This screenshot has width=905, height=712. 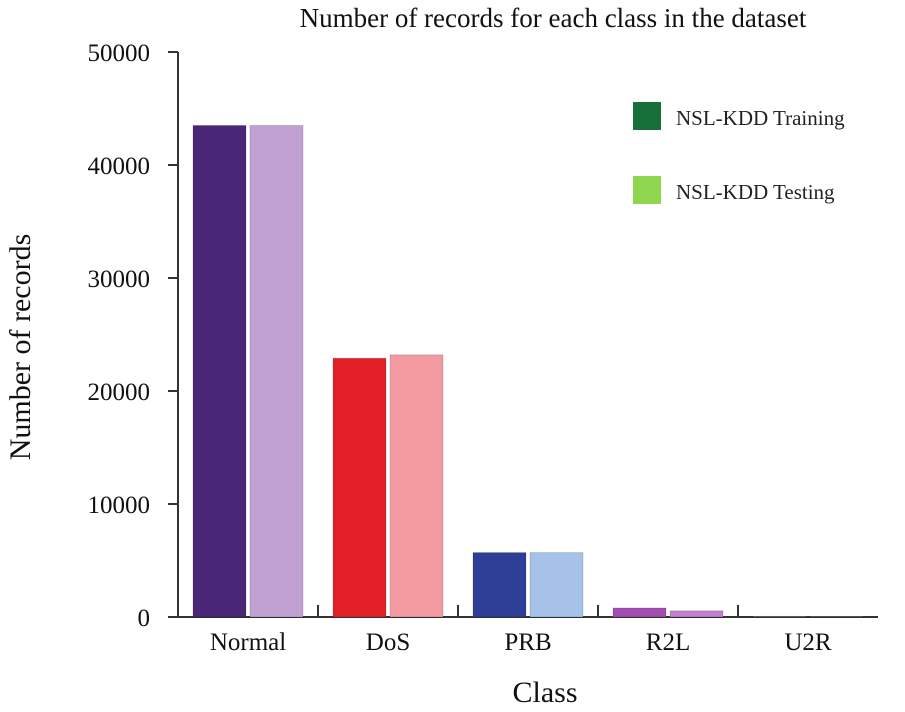 I want to click on bar-normal-testing, so click(x=276, y=371).